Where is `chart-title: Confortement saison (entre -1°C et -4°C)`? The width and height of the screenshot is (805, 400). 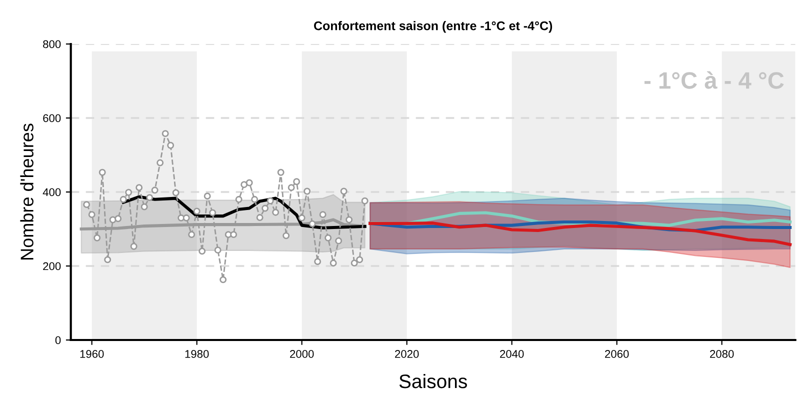 chart-title: Confortement saison (entre -1°C et -4°C) is located at coordinates (433, 27).